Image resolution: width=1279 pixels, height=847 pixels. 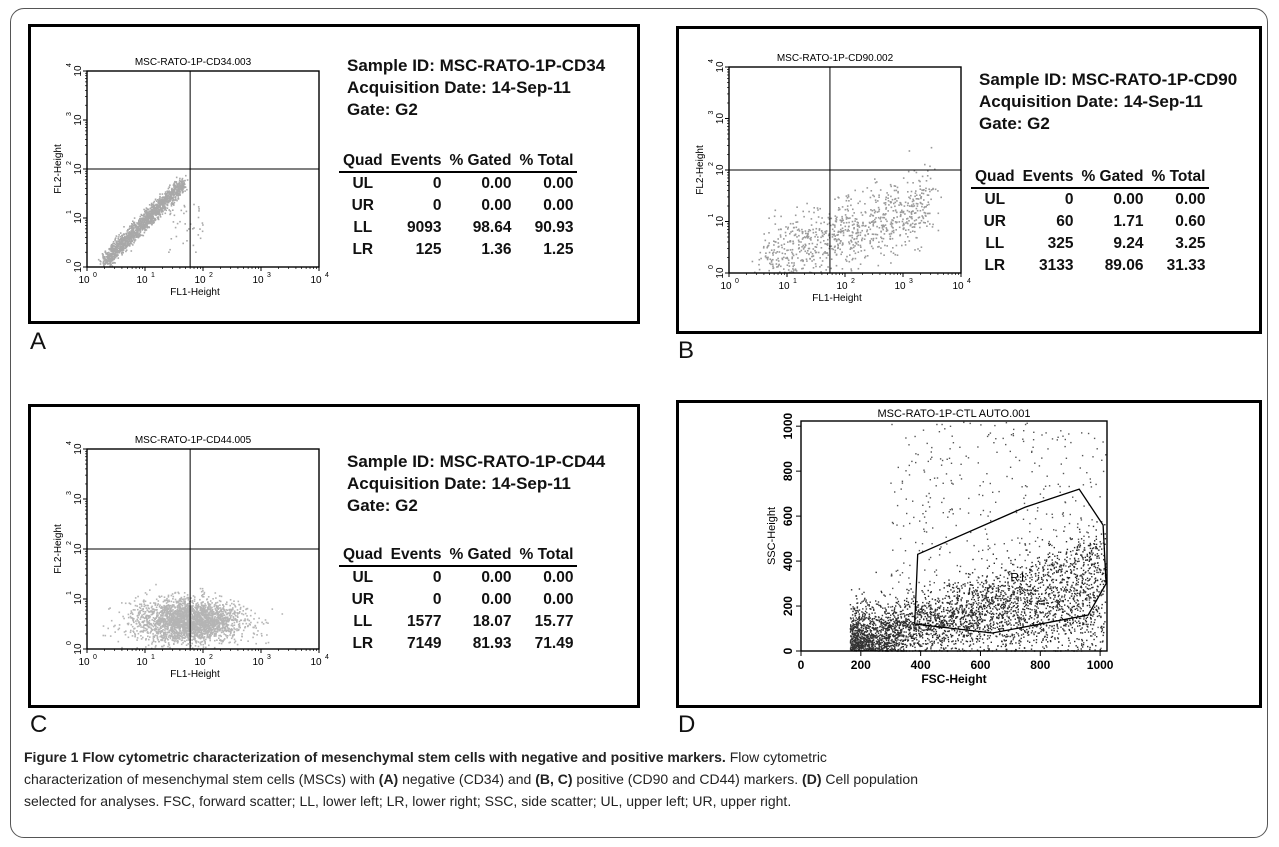 I want to click on plot-title: MSC-RATO-1P-CD90.002, so click(x=835, y=58).